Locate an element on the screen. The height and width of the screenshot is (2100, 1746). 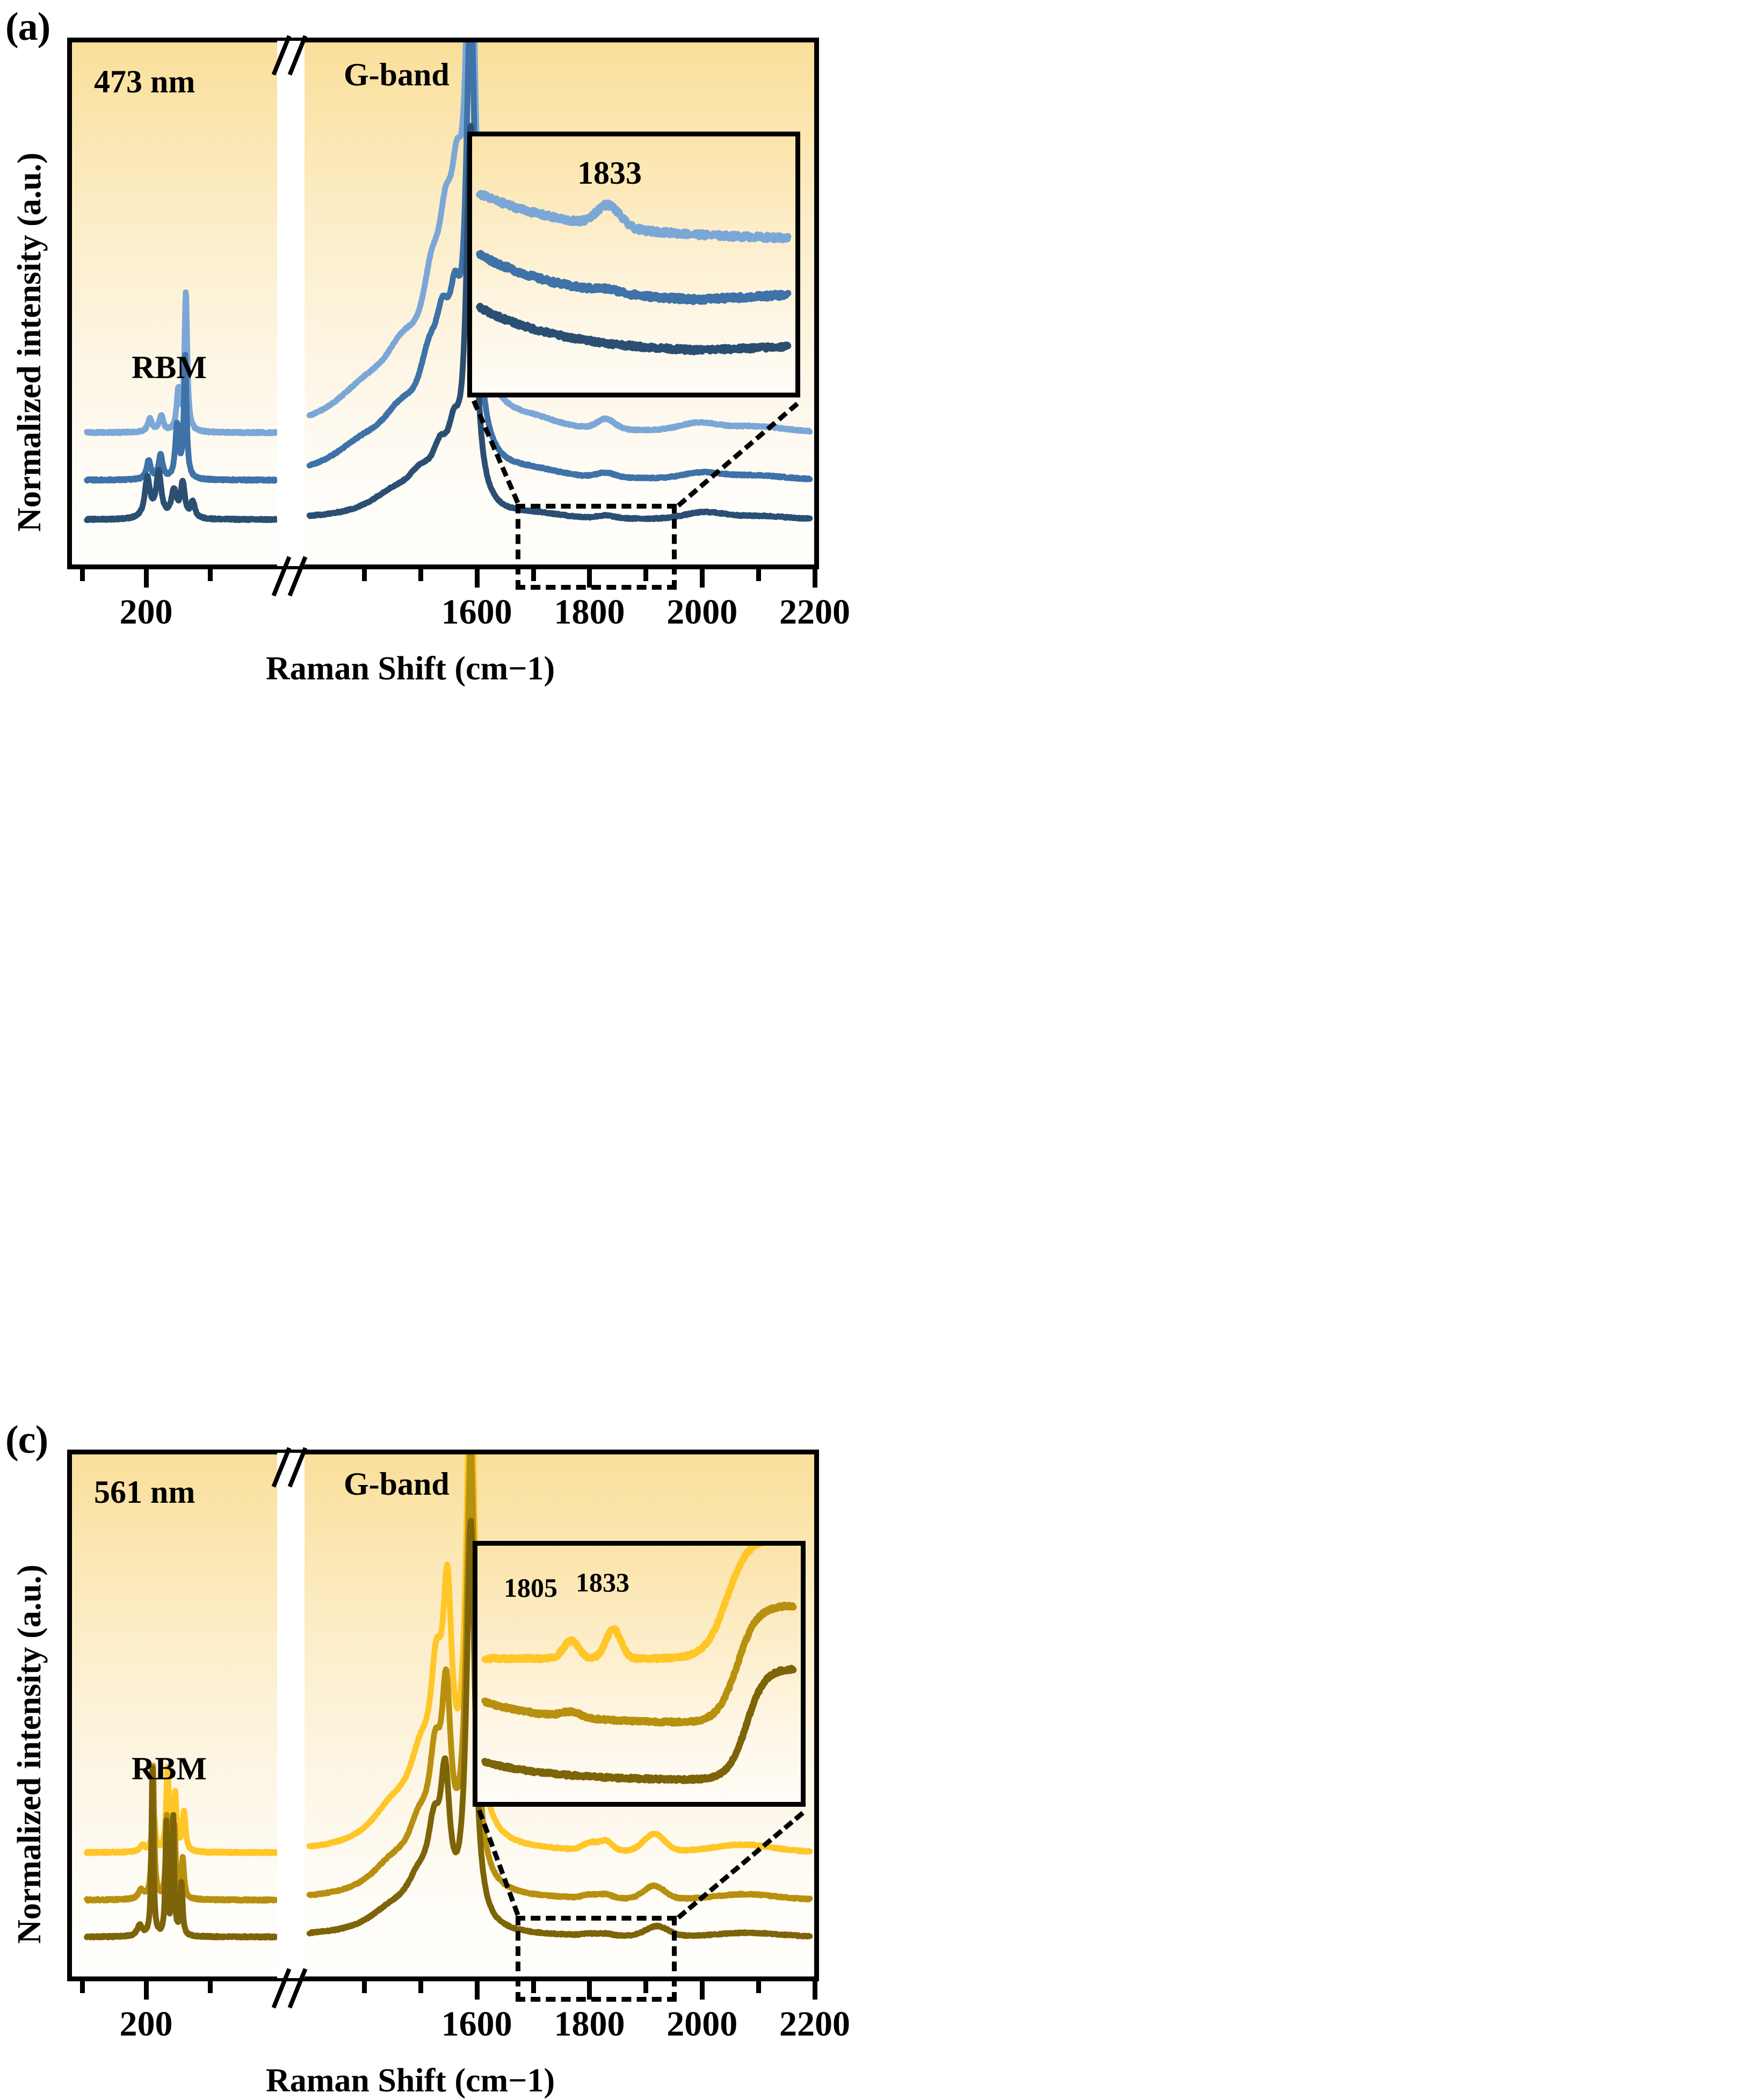
panel-a-ylabel: Normalized intensity (a.u.) is located at coordinates (30, 290).